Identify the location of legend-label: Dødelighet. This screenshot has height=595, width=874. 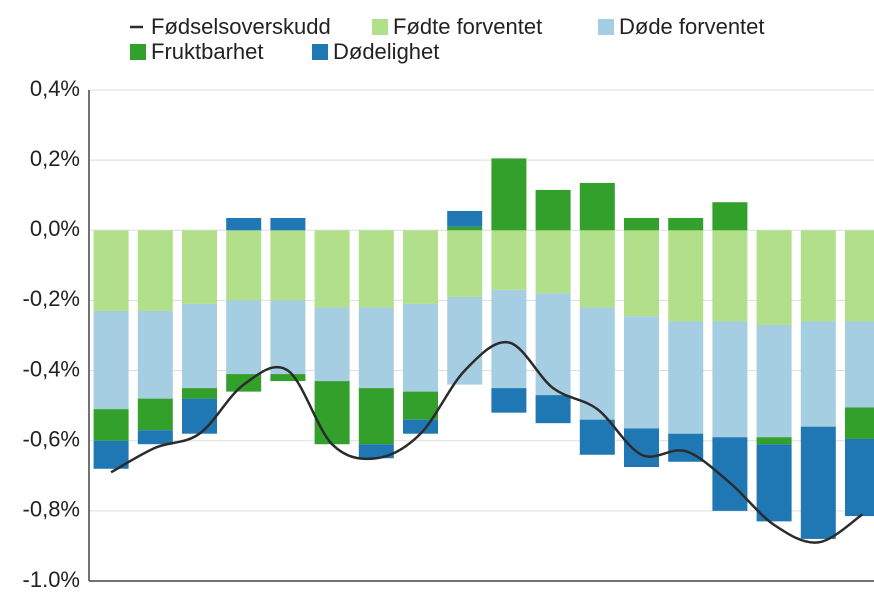
(386, 51).